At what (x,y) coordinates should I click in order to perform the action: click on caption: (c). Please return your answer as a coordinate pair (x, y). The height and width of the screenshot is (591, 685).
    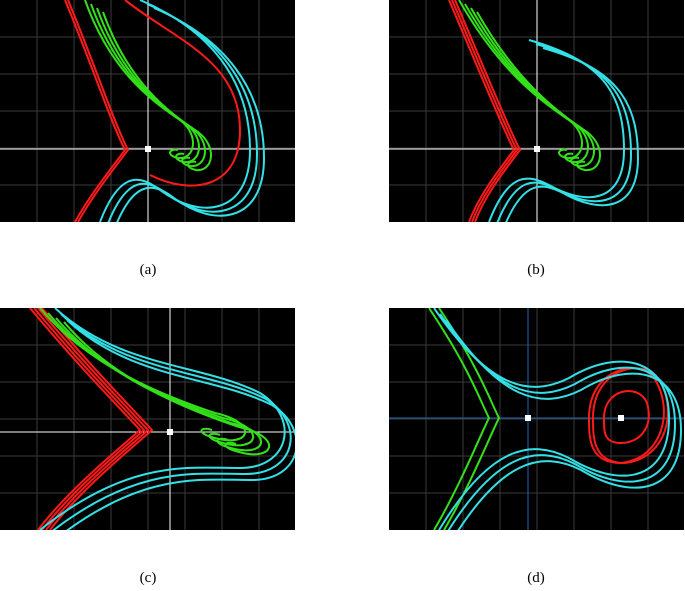
    Looking at the image, I should click on (148, 578).